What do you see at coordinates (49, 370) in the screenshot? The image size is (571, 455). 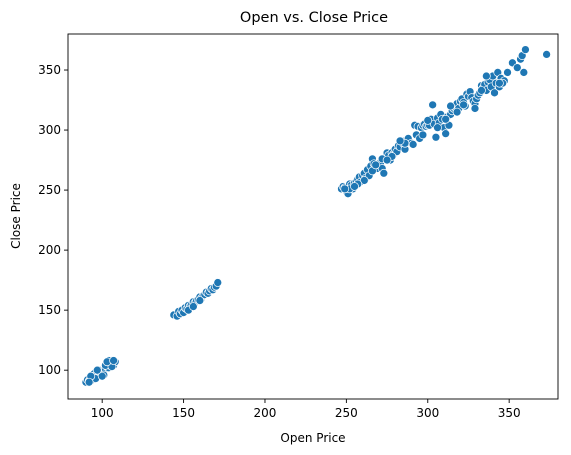 I see `y-tick-label: 100` at bounding box center [49, 370].